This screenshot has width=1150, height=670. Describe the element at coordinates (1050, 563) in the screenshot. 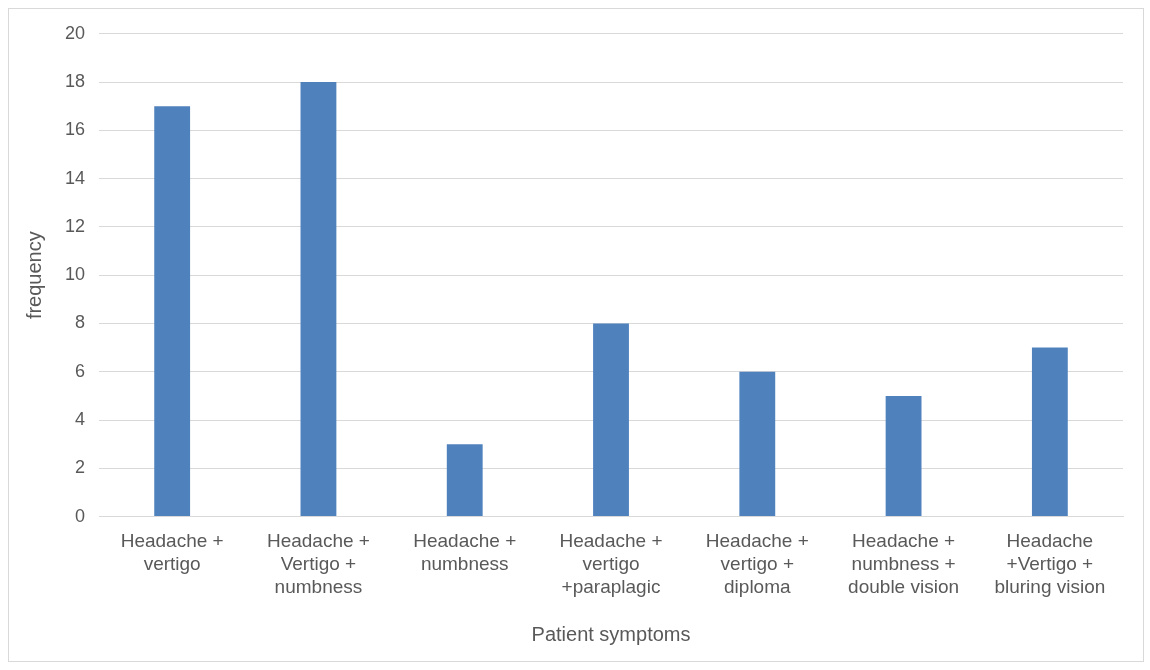

I see `x-tick-label: Headache +Vertigo + bluring vision` at that location.